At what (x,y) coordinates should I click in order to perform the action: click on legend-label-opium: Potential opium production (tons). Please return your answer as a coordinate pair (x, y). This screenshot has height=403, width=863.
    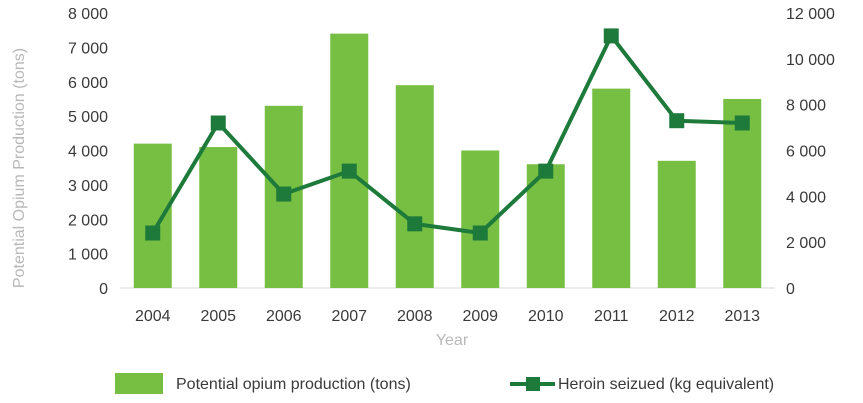
    Looking at the image, I should click on (293, 384).